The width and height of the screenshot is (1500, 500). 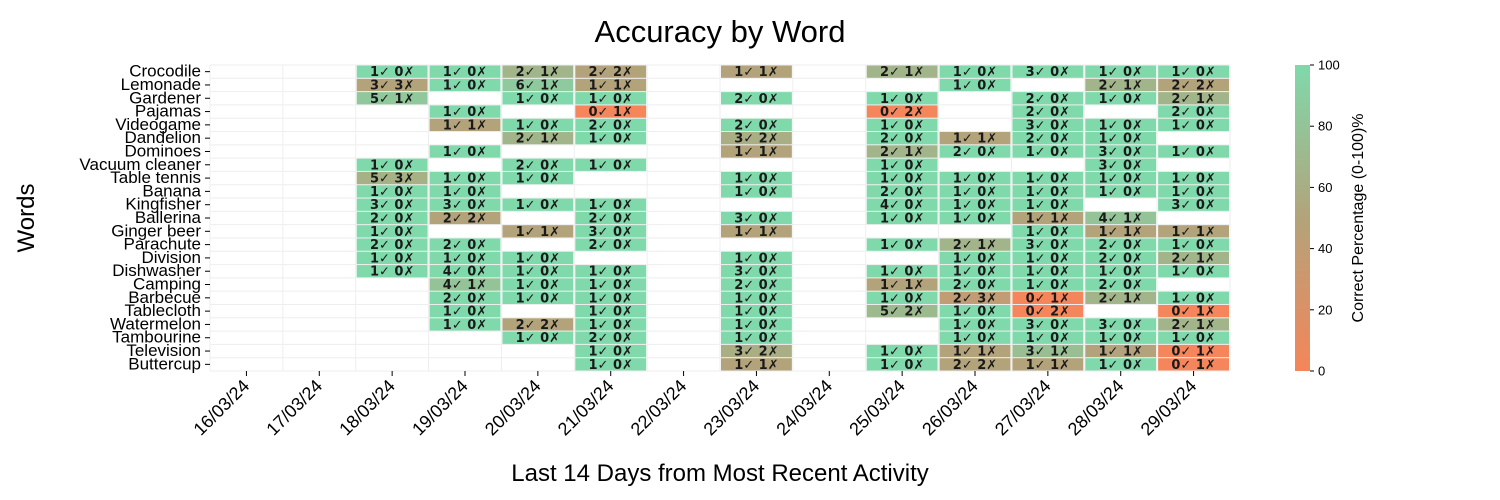 What do you see at coordinates (1023, 408) in the screenshot?
I see `x-tick-label: 27/03/24` at bounding box center [1023, 408].